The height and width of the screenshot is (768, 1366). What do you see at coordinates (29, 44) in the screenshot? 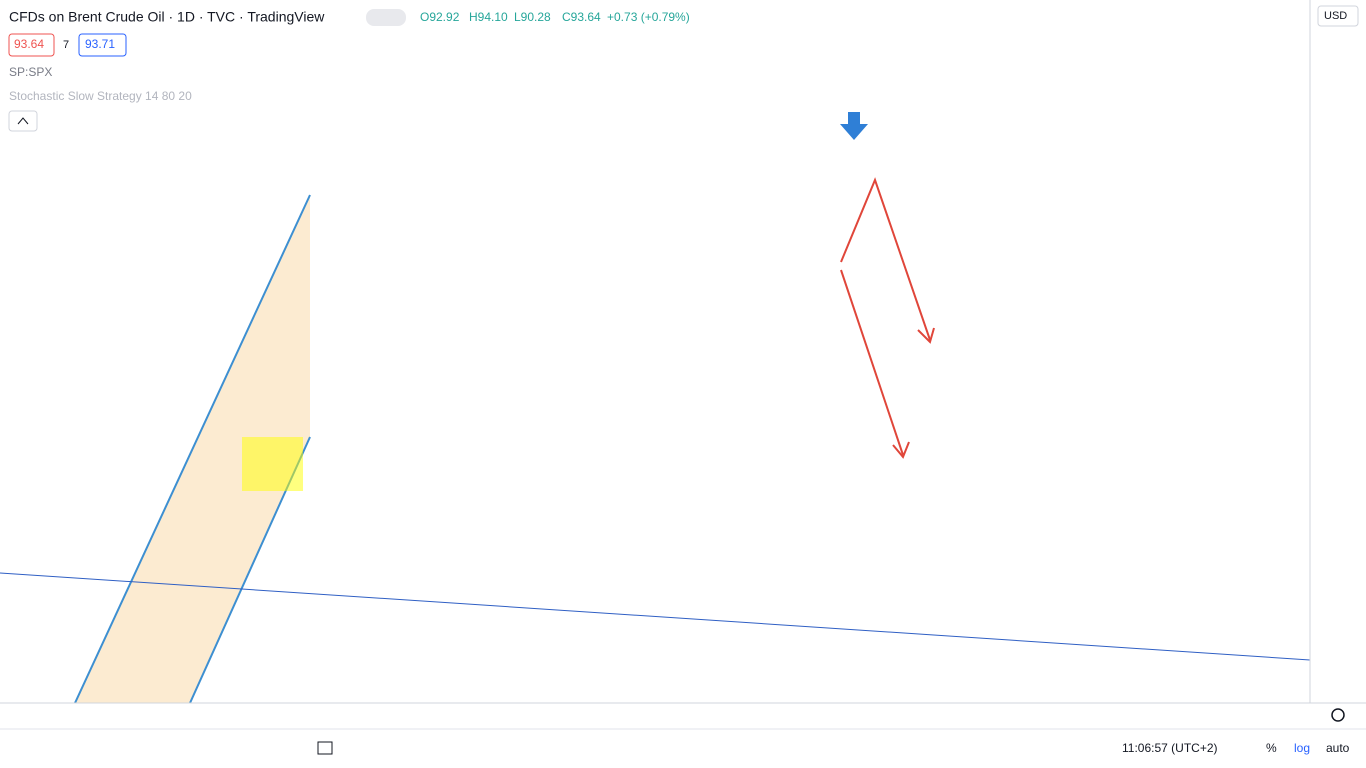
I see `bid: 93.64` at bounding box center [29, 44].